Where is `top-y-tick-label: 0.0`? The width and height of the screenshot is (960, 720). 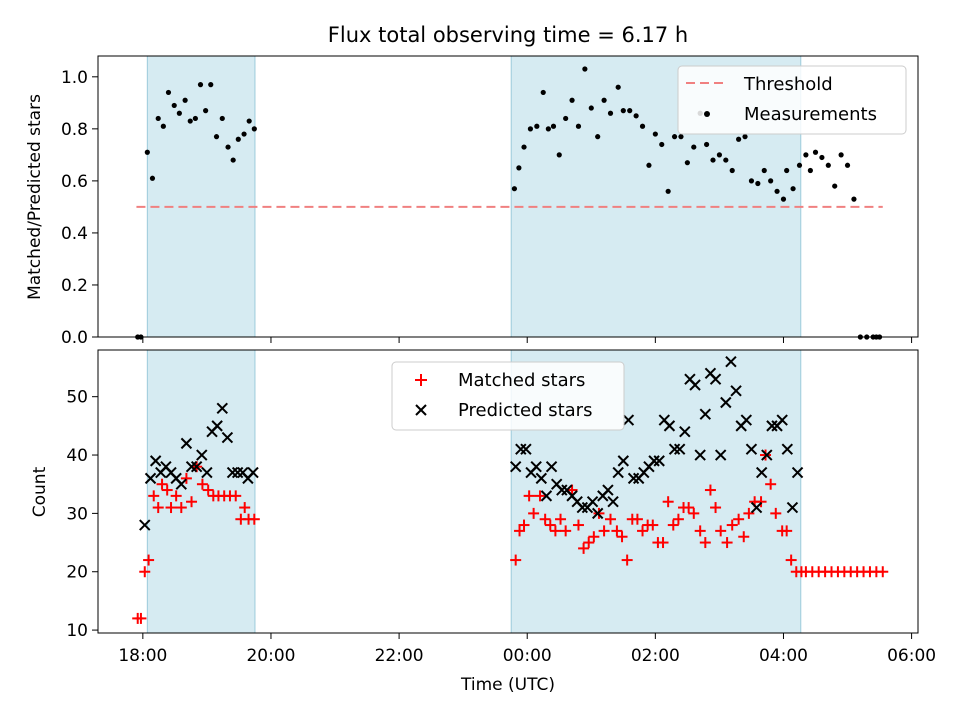
top-y-tick-label: 0.0 is located at coordinates (74, 338).